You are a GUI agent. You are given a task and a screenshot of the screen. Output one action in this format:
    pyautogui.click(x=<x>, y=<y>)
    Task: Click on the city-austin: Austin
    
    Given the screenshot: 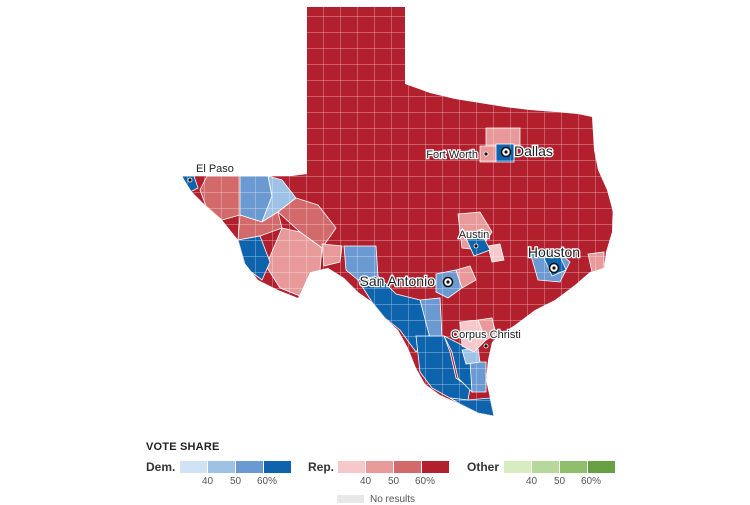 What is the action you would take?
    pyautogui.click(x=474, y=238)
    